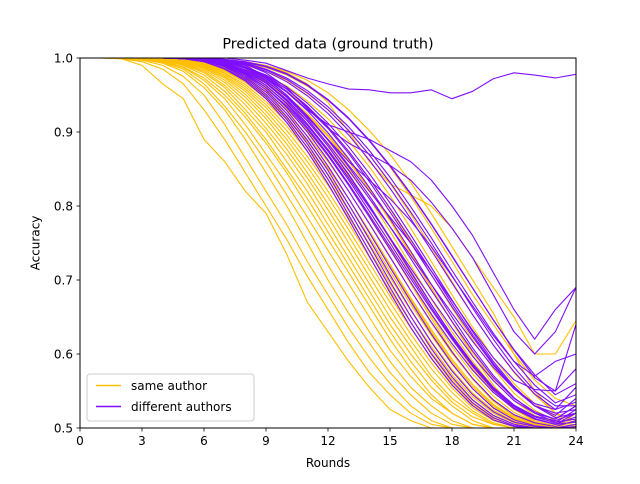  What do you see at coordinates (80, 441) in the screenshot?
I see `x-tick-label: 0` at bounding box center [80, 441].